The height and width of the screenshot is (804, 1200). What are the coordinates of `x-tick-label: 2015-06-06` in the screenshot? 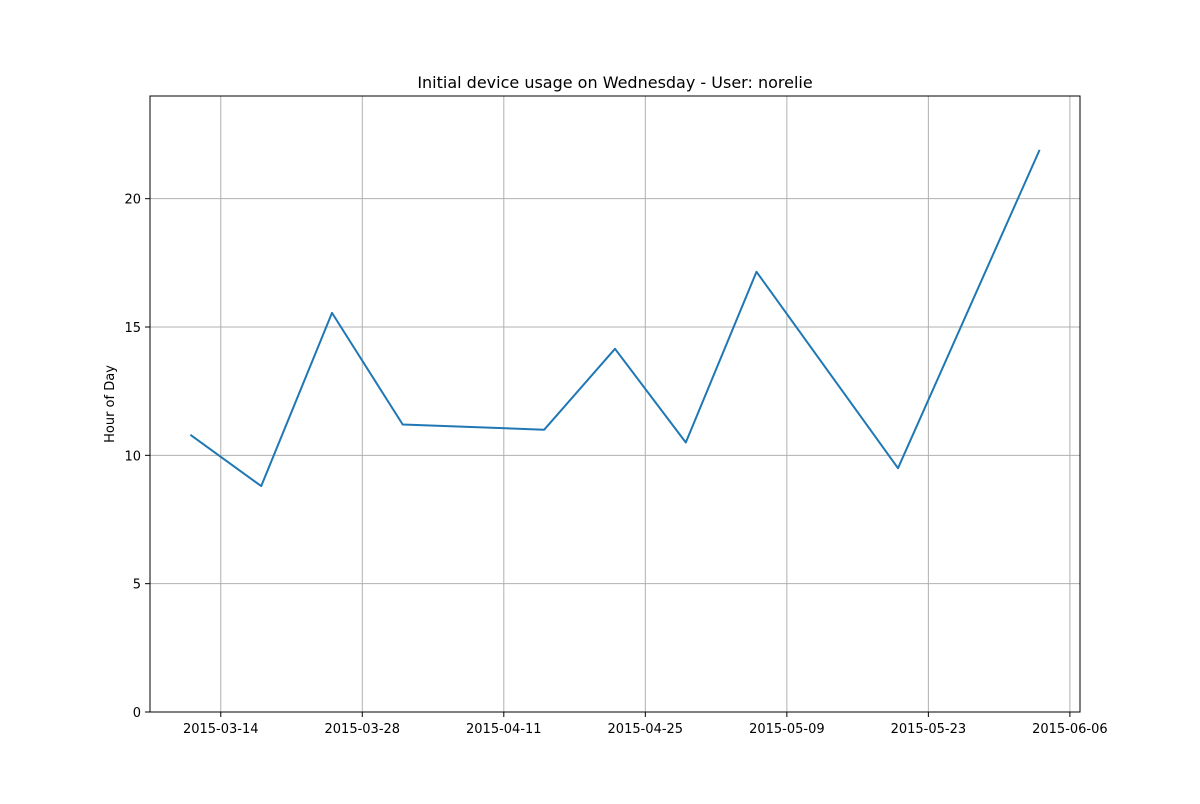 It's located at (1070, 729).